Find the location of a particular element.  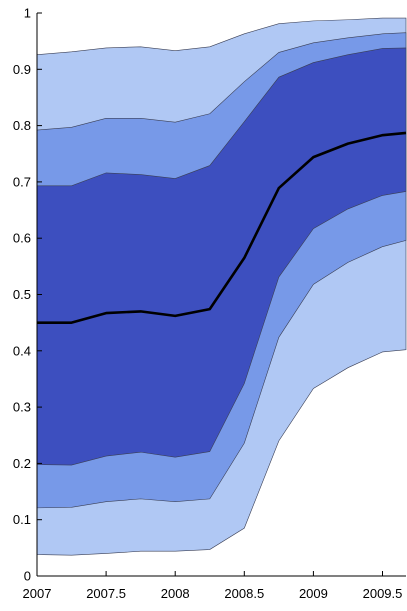

y-tick-label: 0.6 is located at coordinates (22, 238).